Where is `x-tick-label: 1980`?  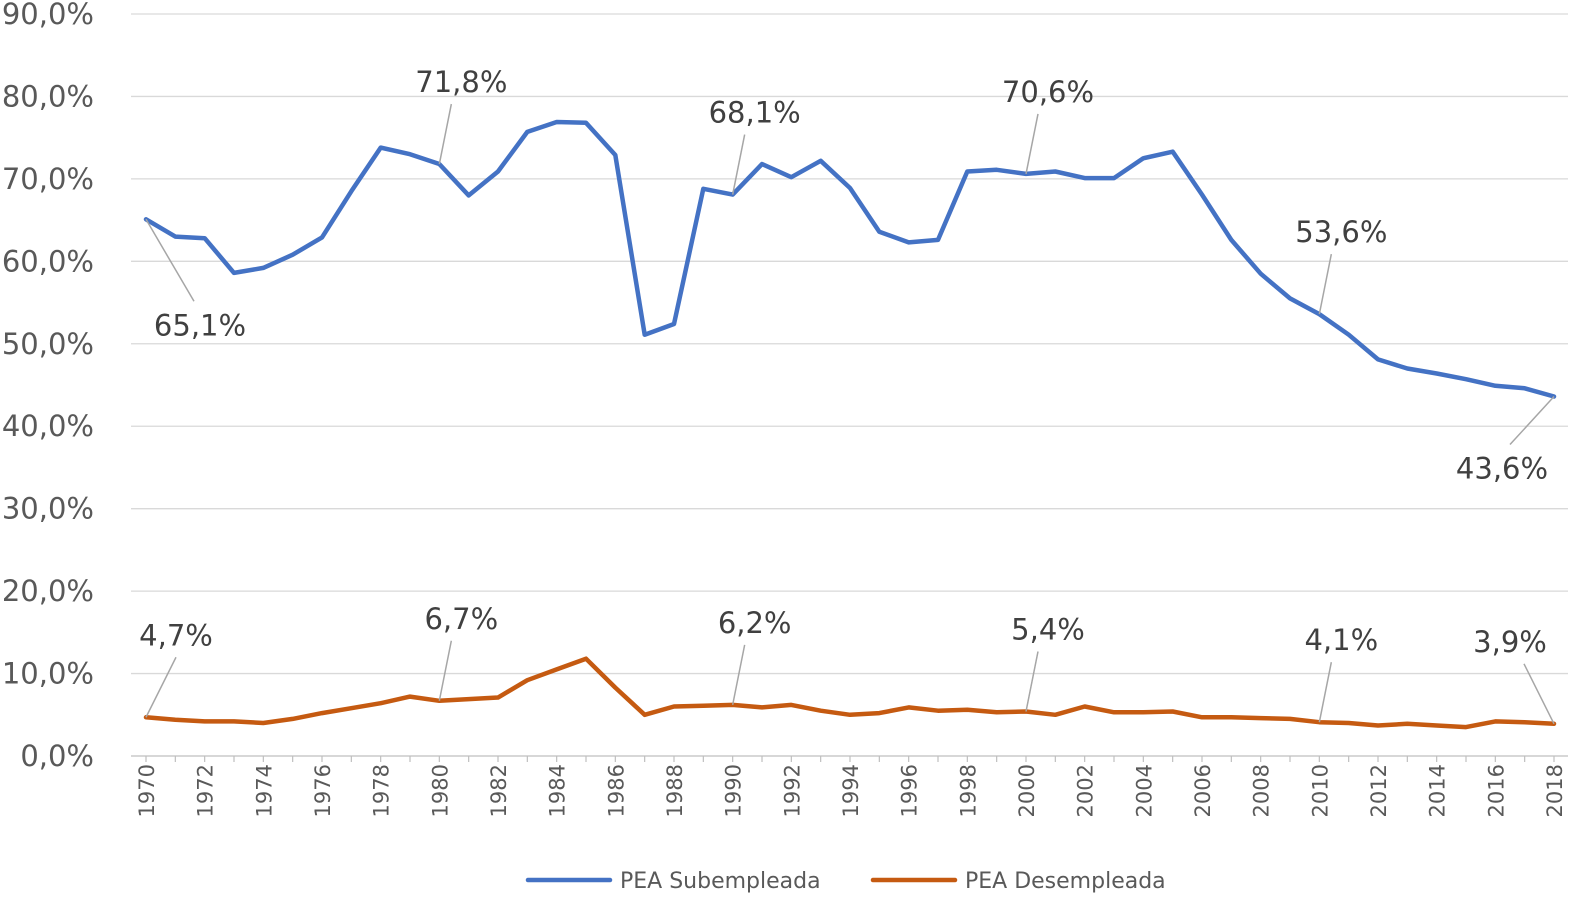
x-tick-label: 1980 is located at coordinates (440, 790).